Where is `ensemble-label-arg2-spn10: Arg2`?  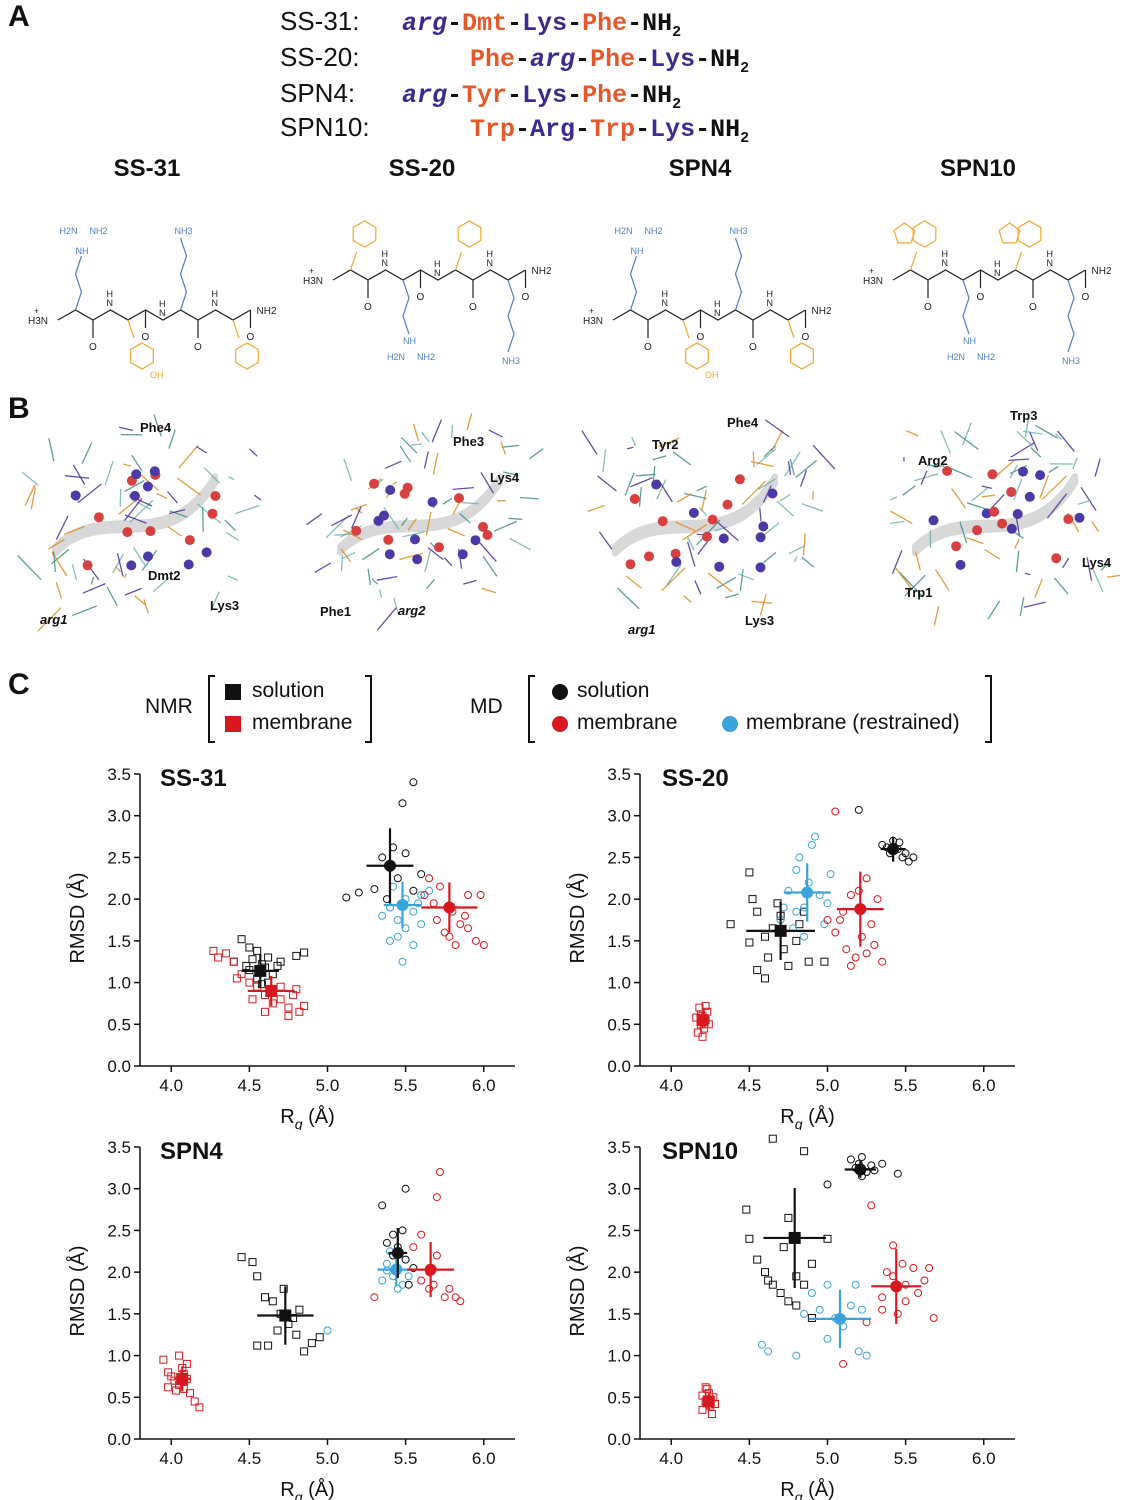
ensemble-label-arg2-spn10: Arg2 is located at coordinates (933, 460).